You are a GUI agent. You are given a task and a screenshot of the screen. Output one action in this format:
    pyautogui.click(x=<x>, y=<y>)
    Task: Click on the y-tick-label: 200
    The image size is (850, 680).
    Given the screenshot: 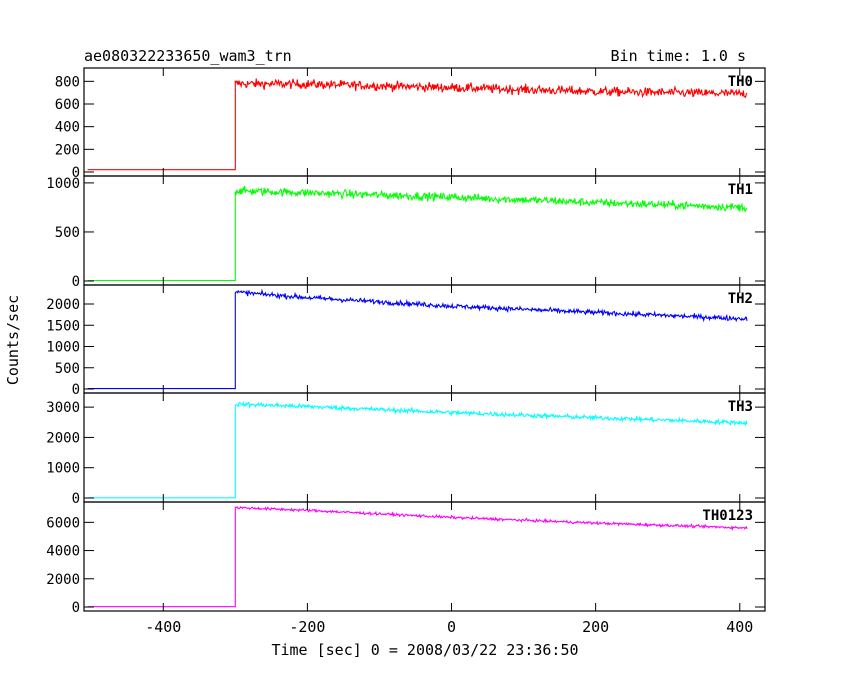 What is the action you would take?
    pyautogui.click(x=67, y=150)
    